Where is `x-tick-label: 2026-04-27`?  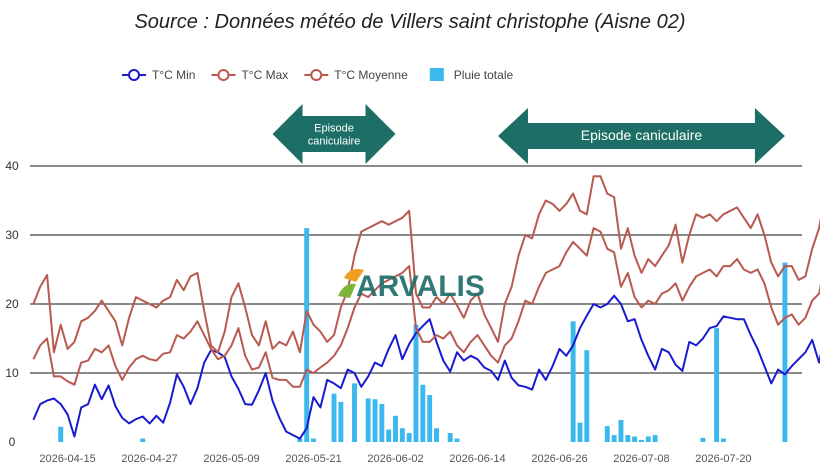 x-tick-label: 2026-04-27 is located at coordinates (149, 459).